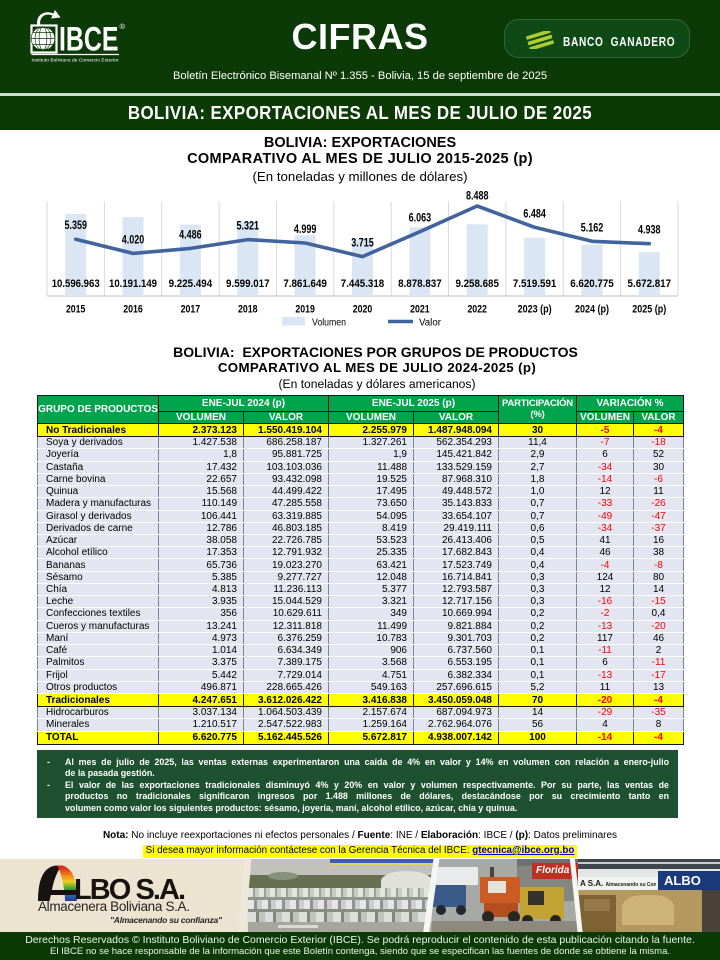  Describe the element at coordinates (362, 244) in the screenshot. I see `svg-text: 3.715` at that location.